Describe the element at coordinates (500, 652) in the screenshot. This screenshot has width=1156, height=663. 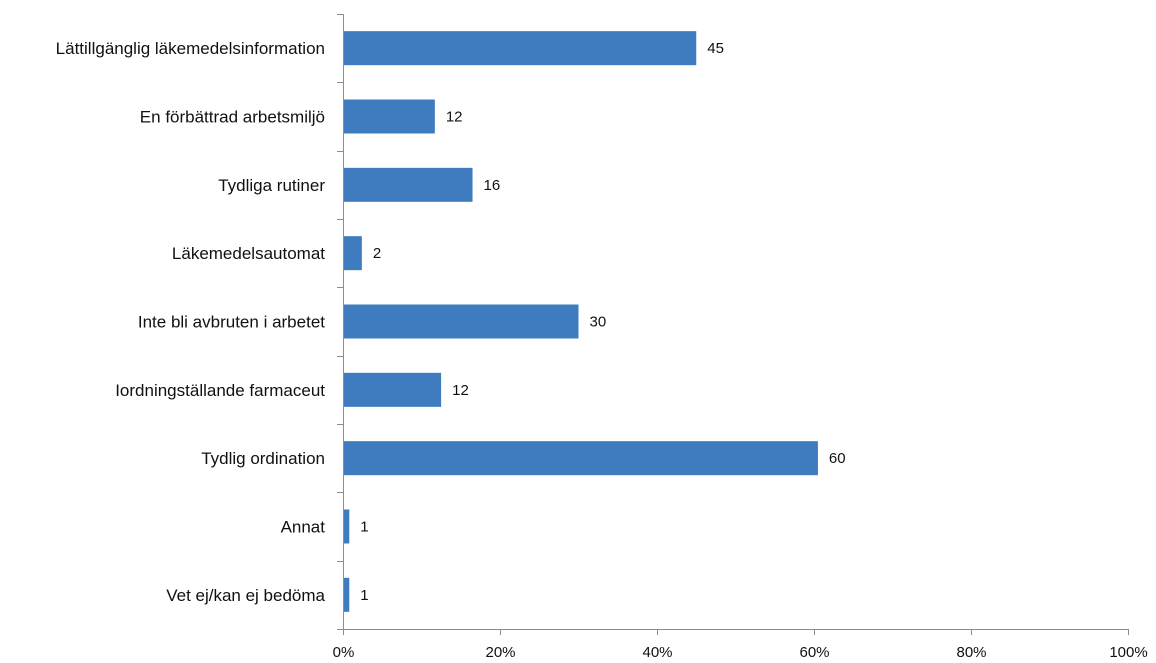
I see `x-tick-label: 20%` at that location.